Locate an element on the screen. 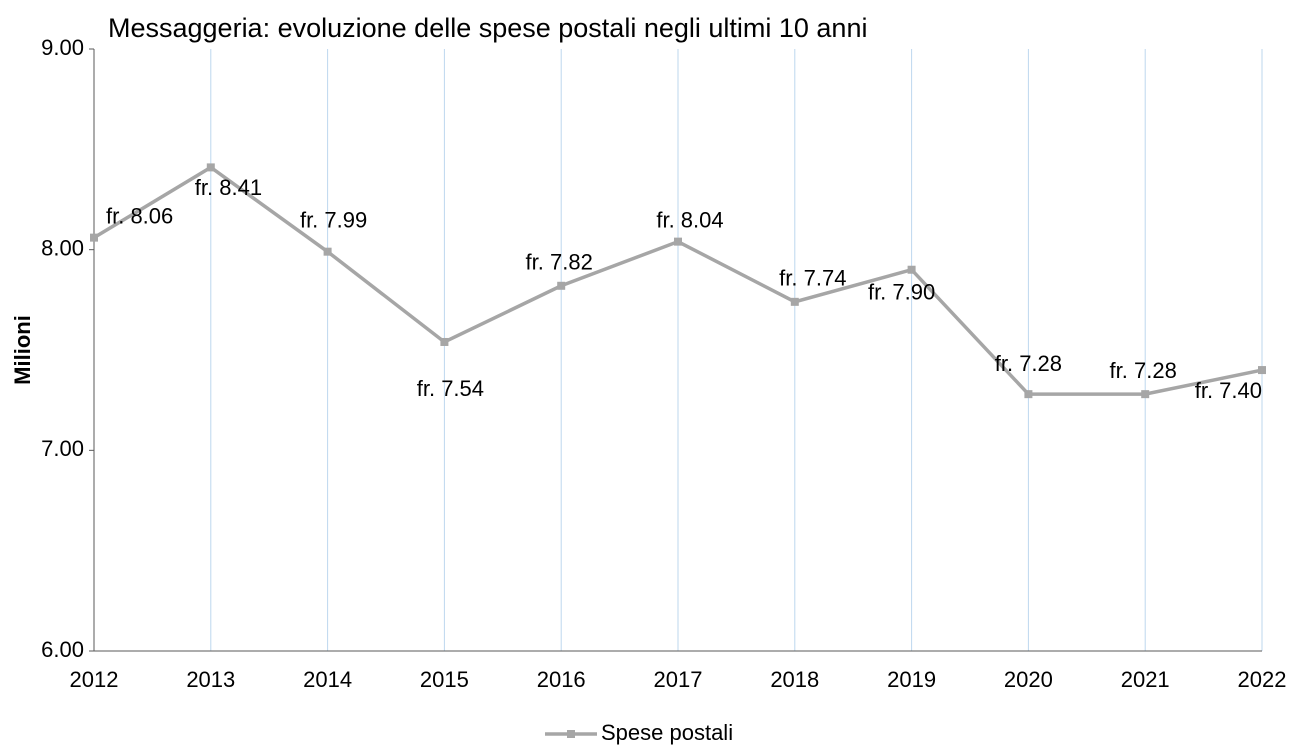 This screenshot has height=747, width=1292. y-tick-label: 8.00 is located at coordinates (62, 247).